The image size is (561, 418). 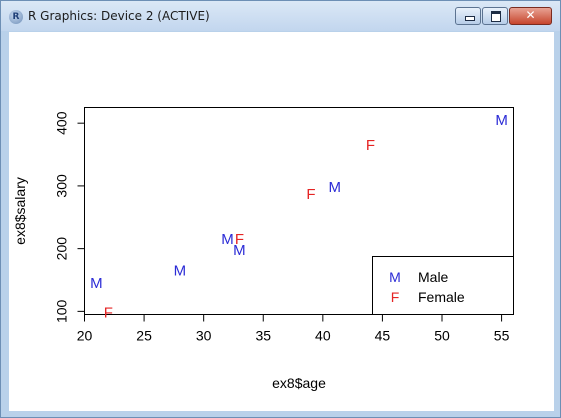 I want to click on x-tick-label: 35, so click(x=263, y=336).